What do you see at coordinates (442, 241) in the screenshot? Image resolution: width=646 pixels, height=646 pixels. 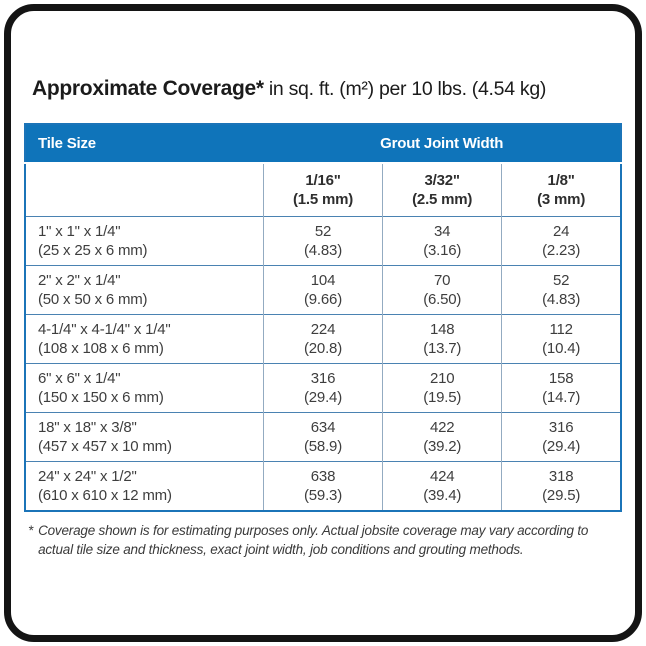 I see `coverage-cell: 34 (3.16)` at bounding box center [442, 241].